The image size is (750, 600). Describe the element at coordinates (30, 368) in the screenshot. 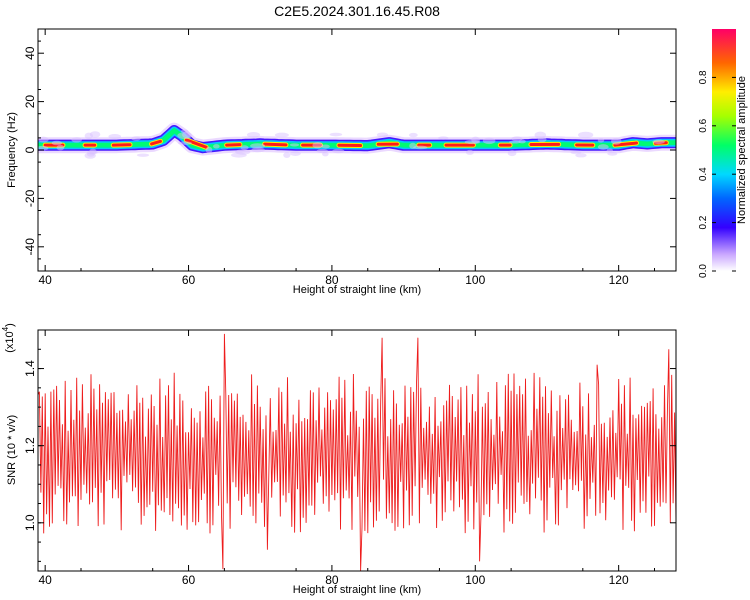

I see `snr-y-tick-label: 1.4` at that location.